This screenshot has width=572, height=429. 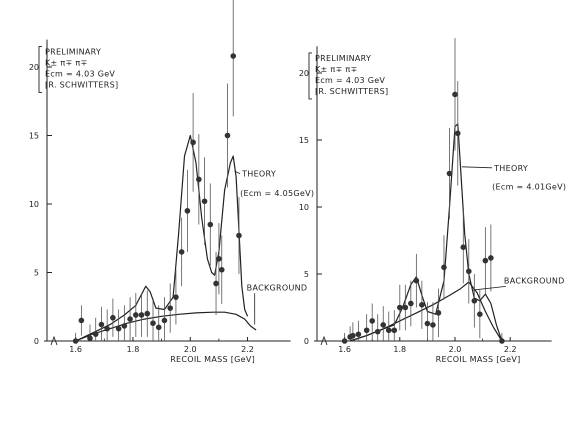 What do you see at coordinates (529, 187) in the screenshot?
I see `theory-energy-label: (Ecm = 4.01GeV)` at bounding box center [529, 187].